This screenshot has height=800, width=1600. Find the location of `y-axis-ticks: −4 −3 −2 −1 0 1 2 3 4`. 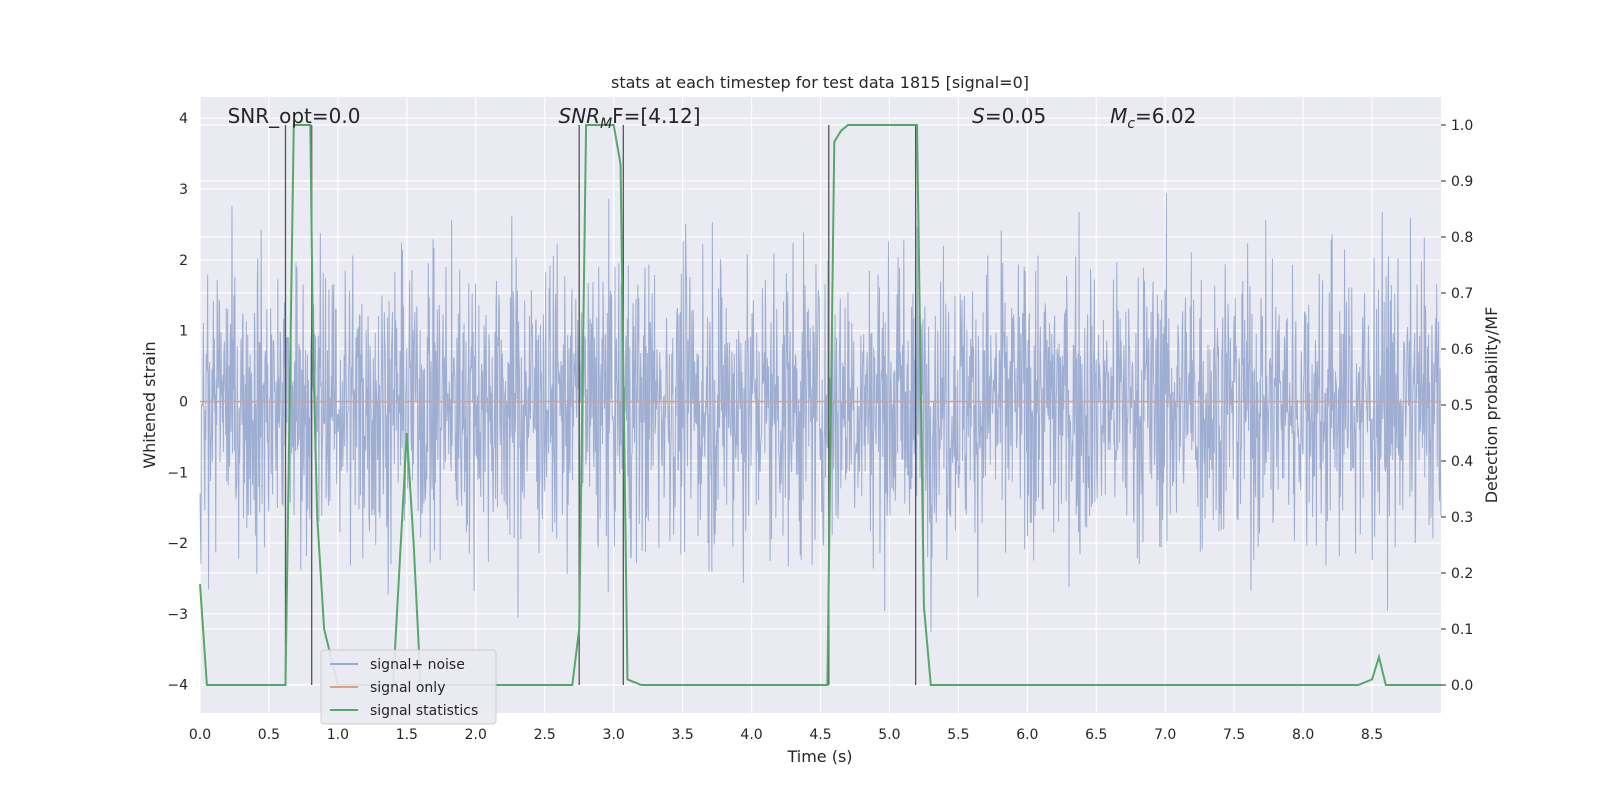

y-axis-ticks: −4 −3 −2 −1 0 1 2 3 4 is located at coordinates (177, 402).